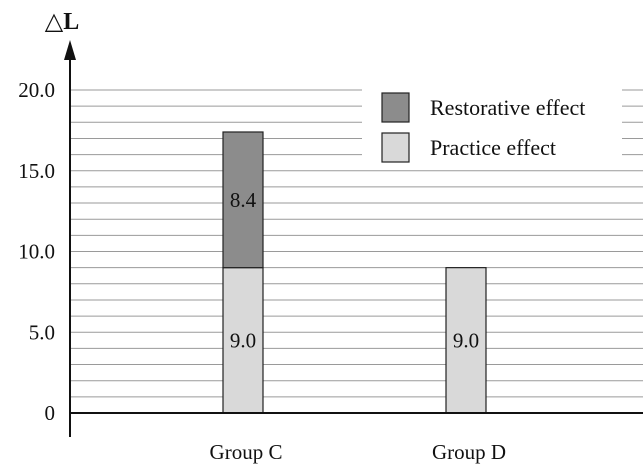 The height and width of the screenshot is (473, 643). Describe the element at coordinates (70, 50) in the screenshot. I see `y-axis-arrow-icon` at that location.